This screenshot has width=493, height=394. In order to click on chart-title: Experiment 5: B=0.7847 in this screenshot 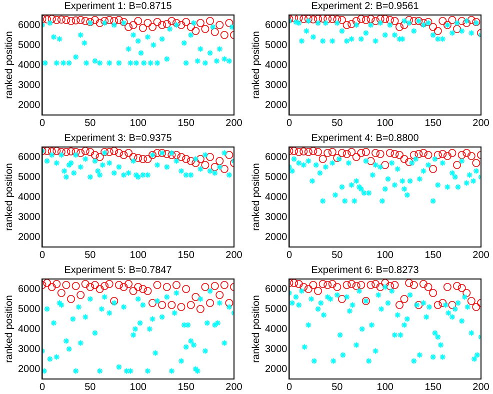, I will do `click(118, 270)`.